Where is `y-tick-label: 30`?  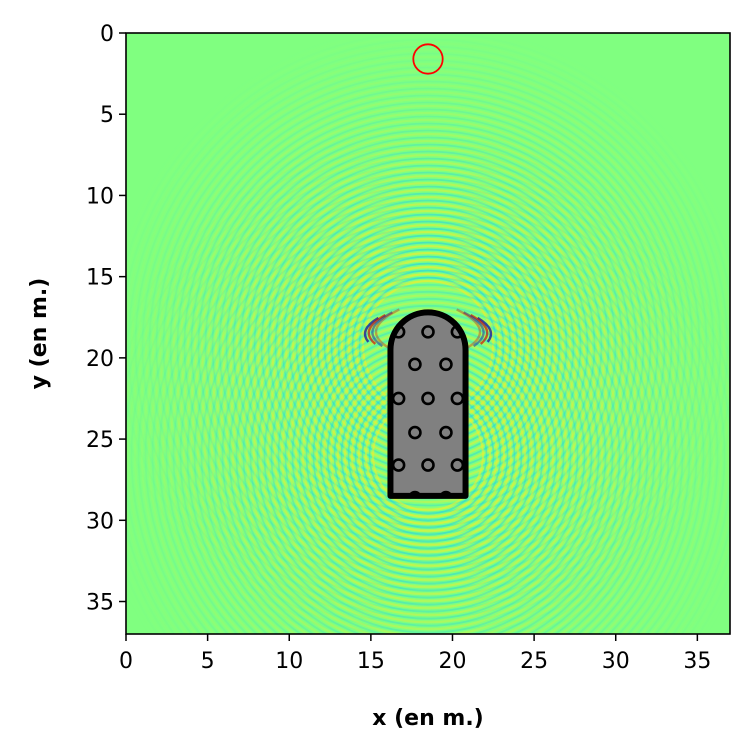 y-tick-label: 30 is located at coordinates (100, 521).